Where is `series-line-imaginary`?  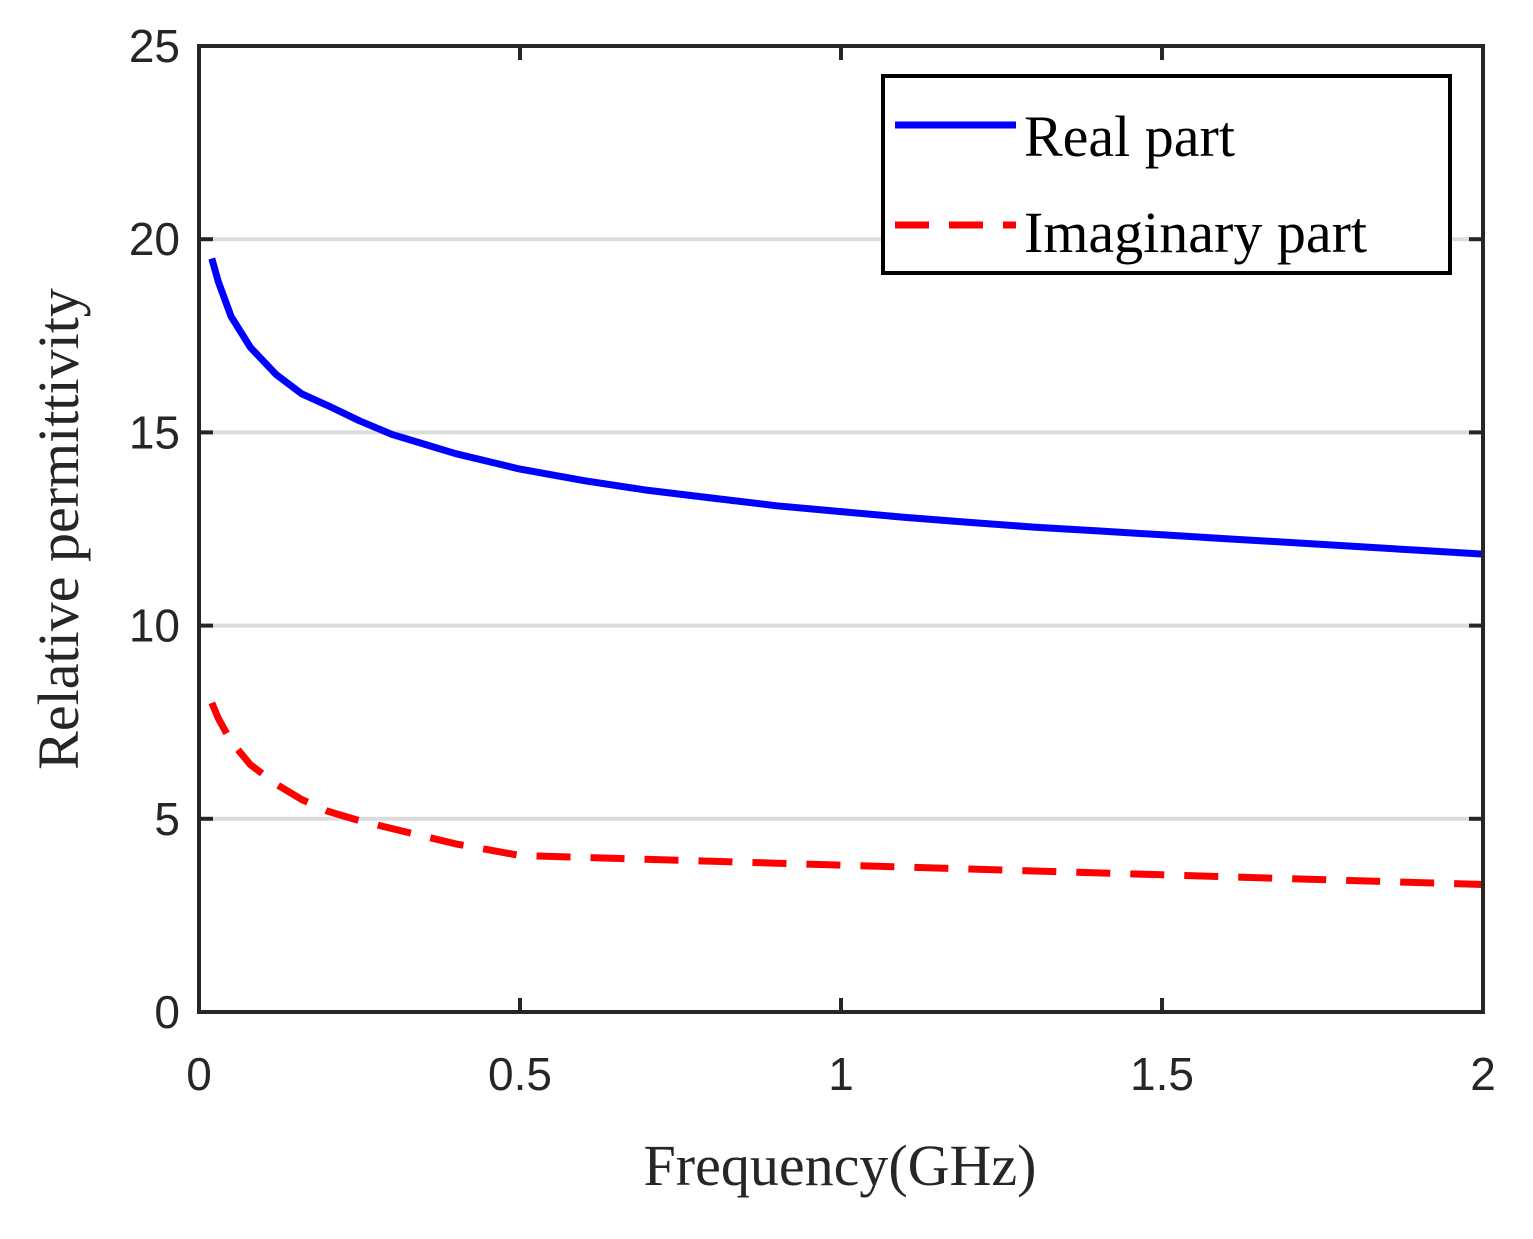 series-line-imaginary is located at coordinates (846, 794).